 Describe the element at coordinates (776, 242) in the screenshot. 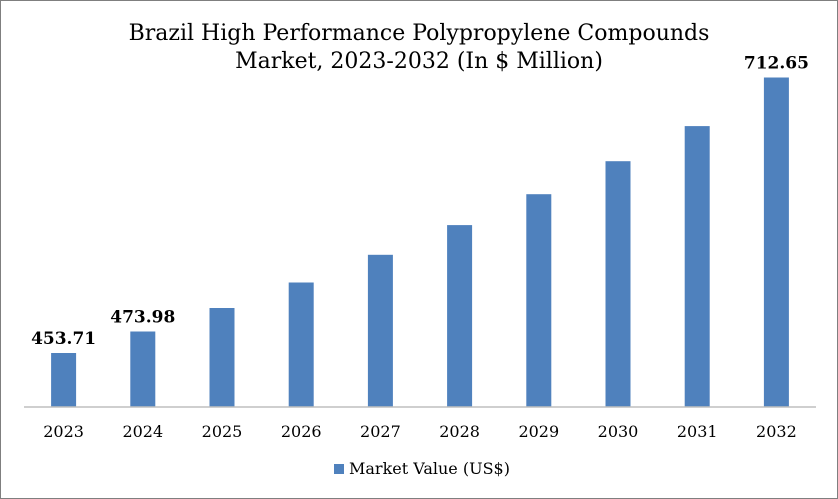

I see `bar-2032` at that location.